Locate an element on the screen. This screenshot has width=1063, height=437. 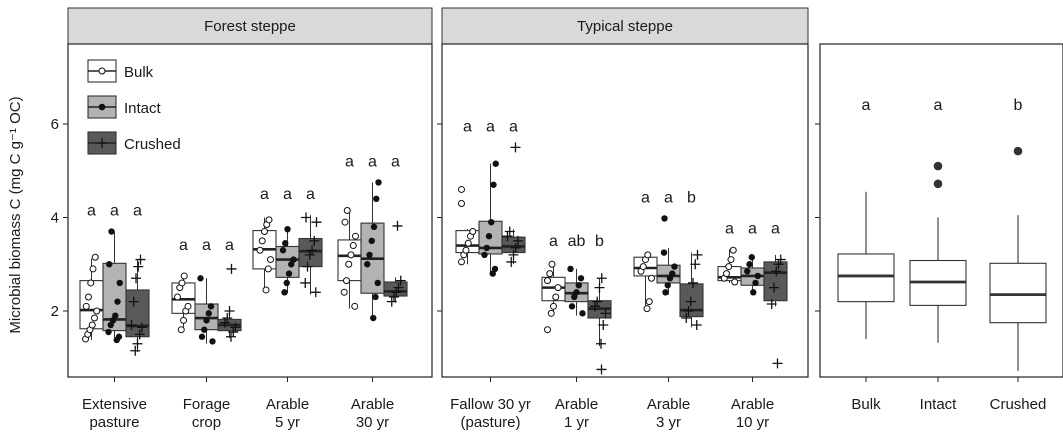
panel-strip is located at coordinates (250, 26).